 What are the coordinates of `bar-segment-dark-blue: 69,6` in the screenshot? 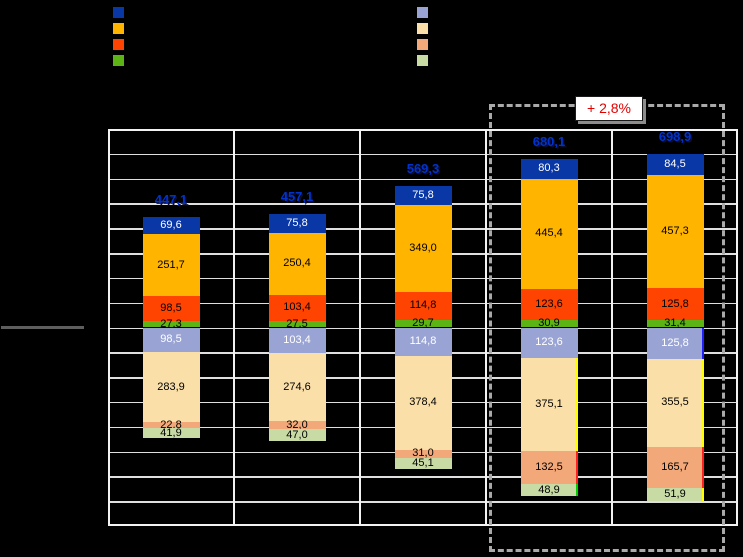 It's located at (171, 225).